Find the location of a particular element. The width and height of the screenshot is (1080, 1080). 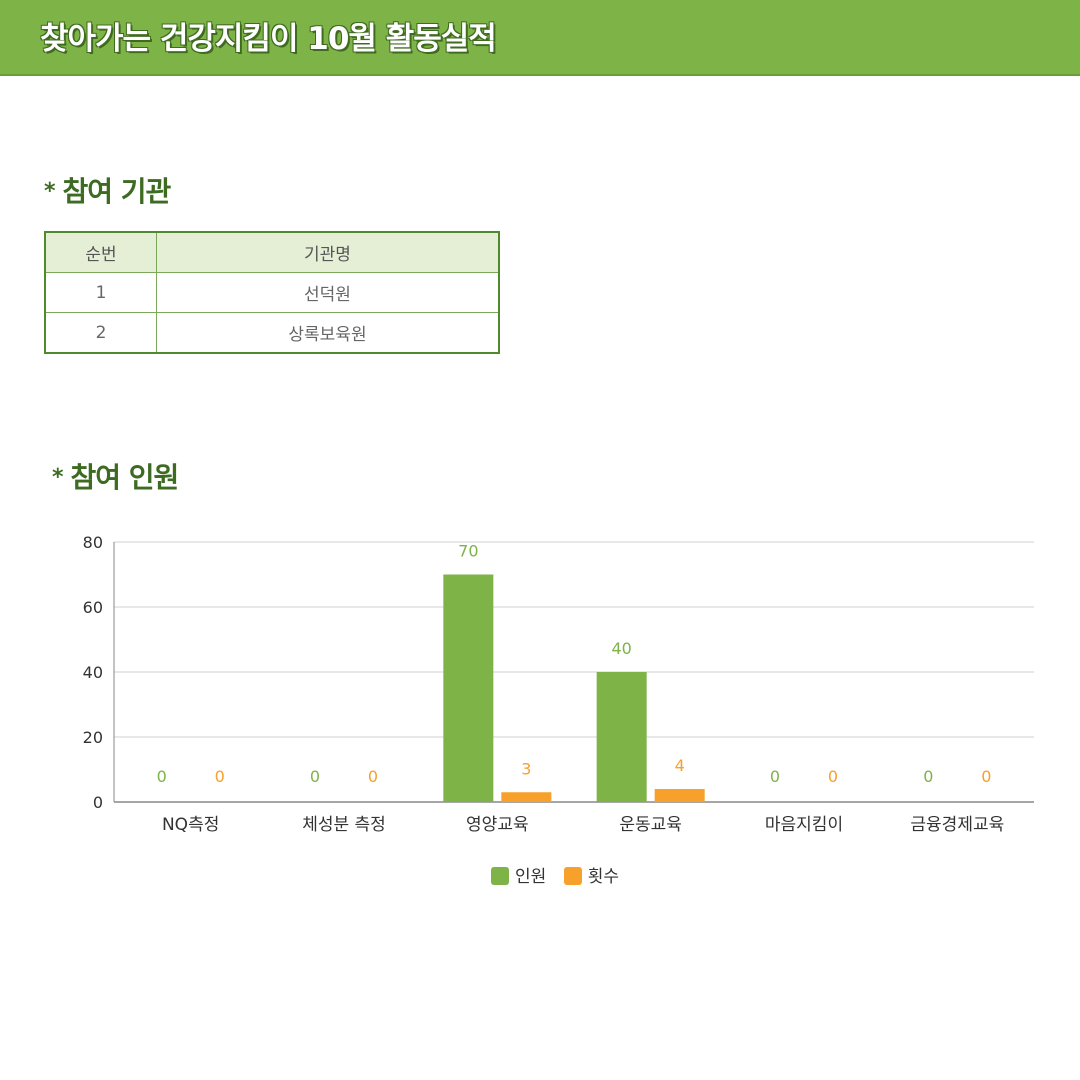

legend-label-count: 횟수 is located at coordinates (603, 877).